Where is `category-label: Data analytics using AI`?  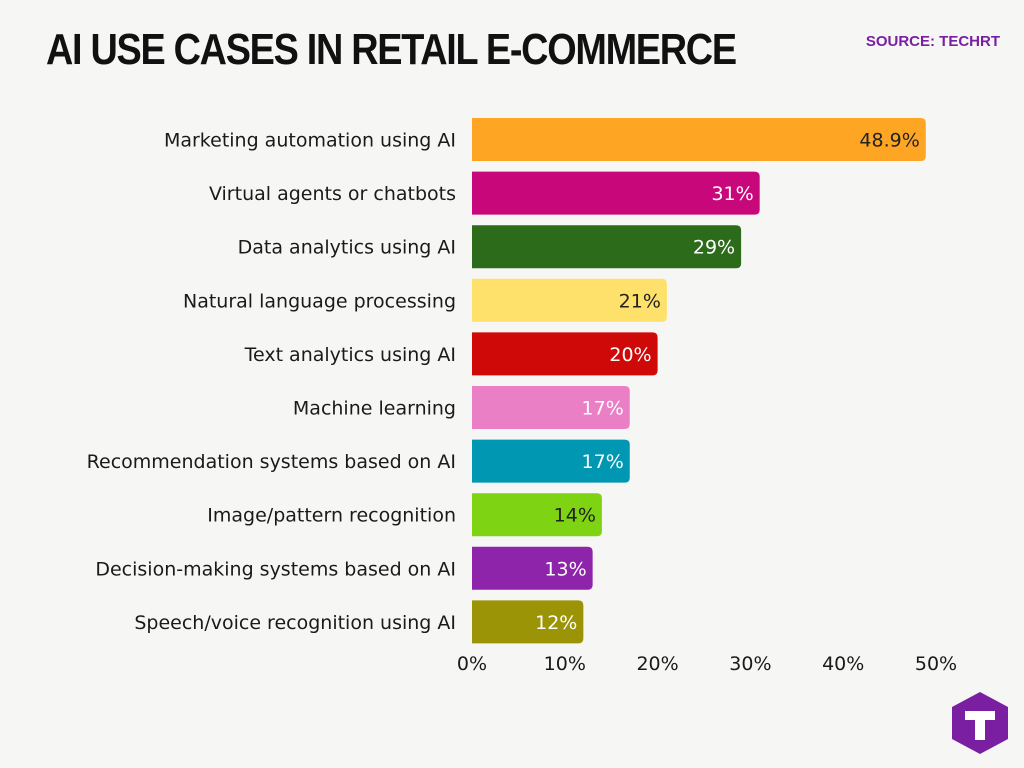
category-label: Data analytics using AI is located at coordinates (347, 248).